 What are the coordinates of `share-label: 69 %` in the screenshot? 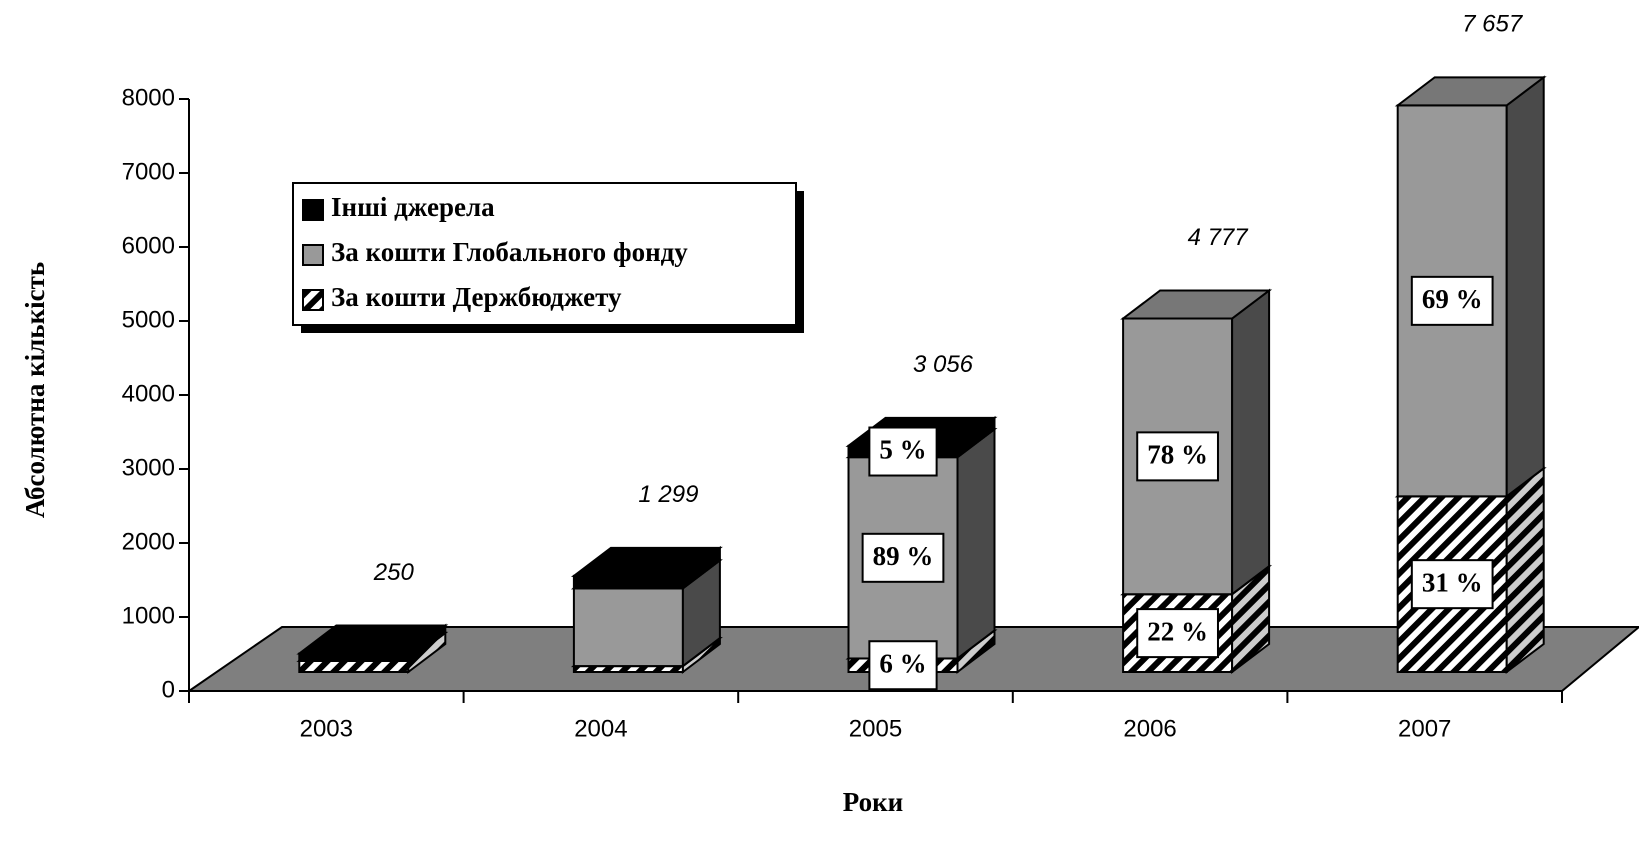 It's located at (1452, 300).